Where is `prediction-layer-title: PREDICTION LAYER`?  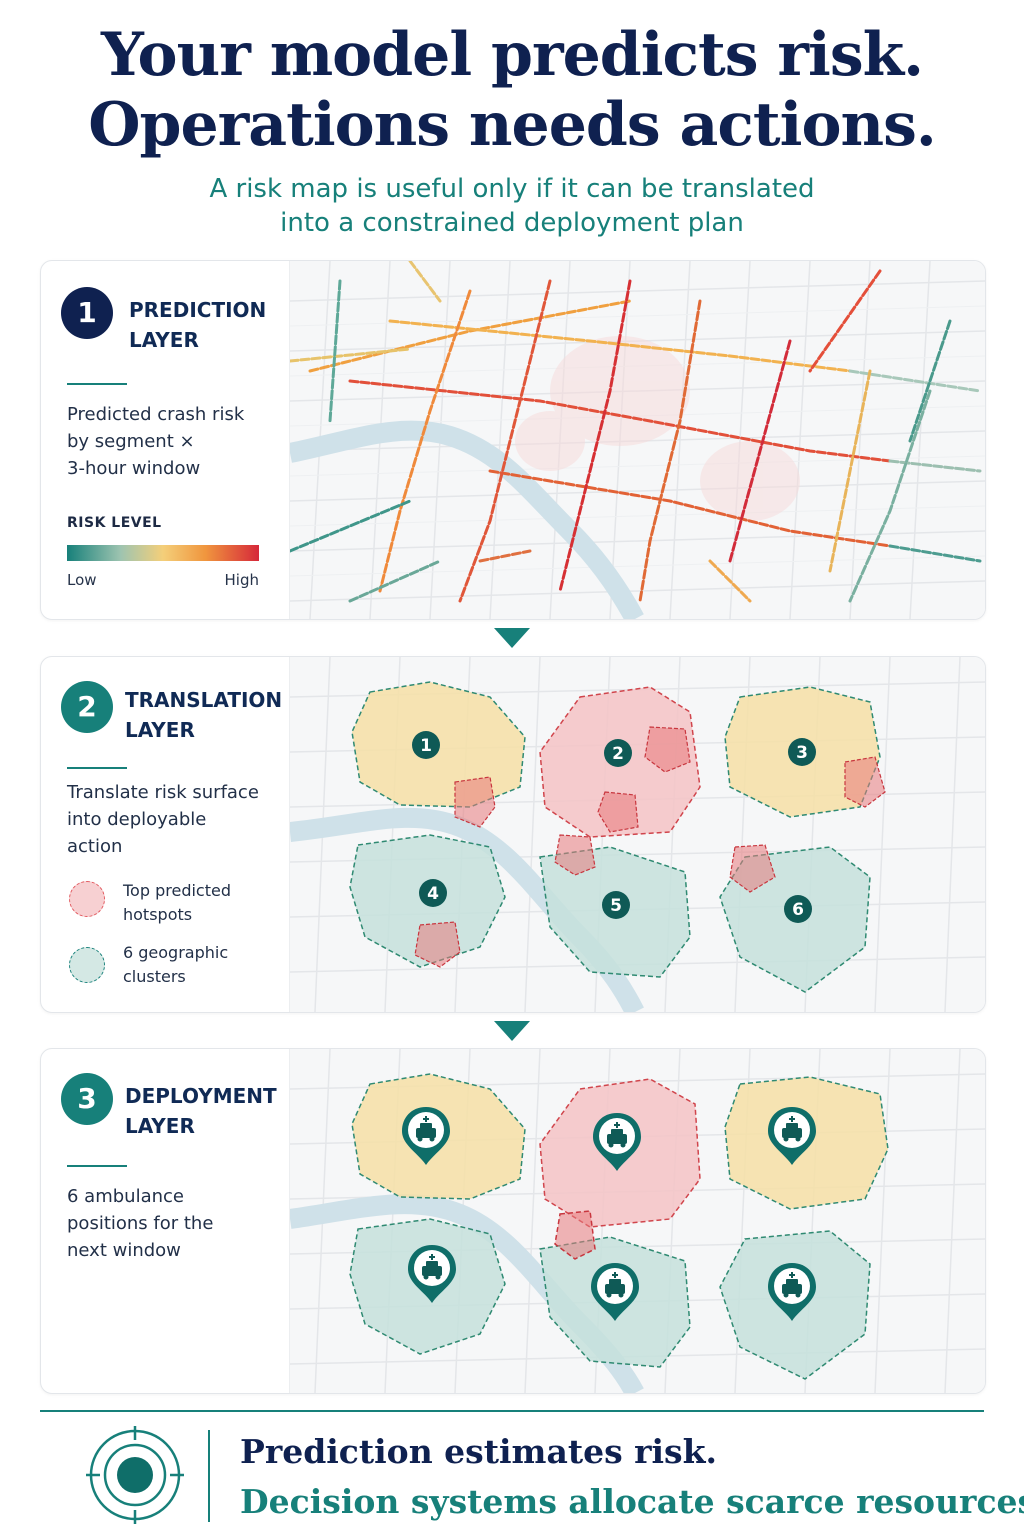 prediction-layer-title: PREDICTION LAYER is located at coordinates (197, 325).